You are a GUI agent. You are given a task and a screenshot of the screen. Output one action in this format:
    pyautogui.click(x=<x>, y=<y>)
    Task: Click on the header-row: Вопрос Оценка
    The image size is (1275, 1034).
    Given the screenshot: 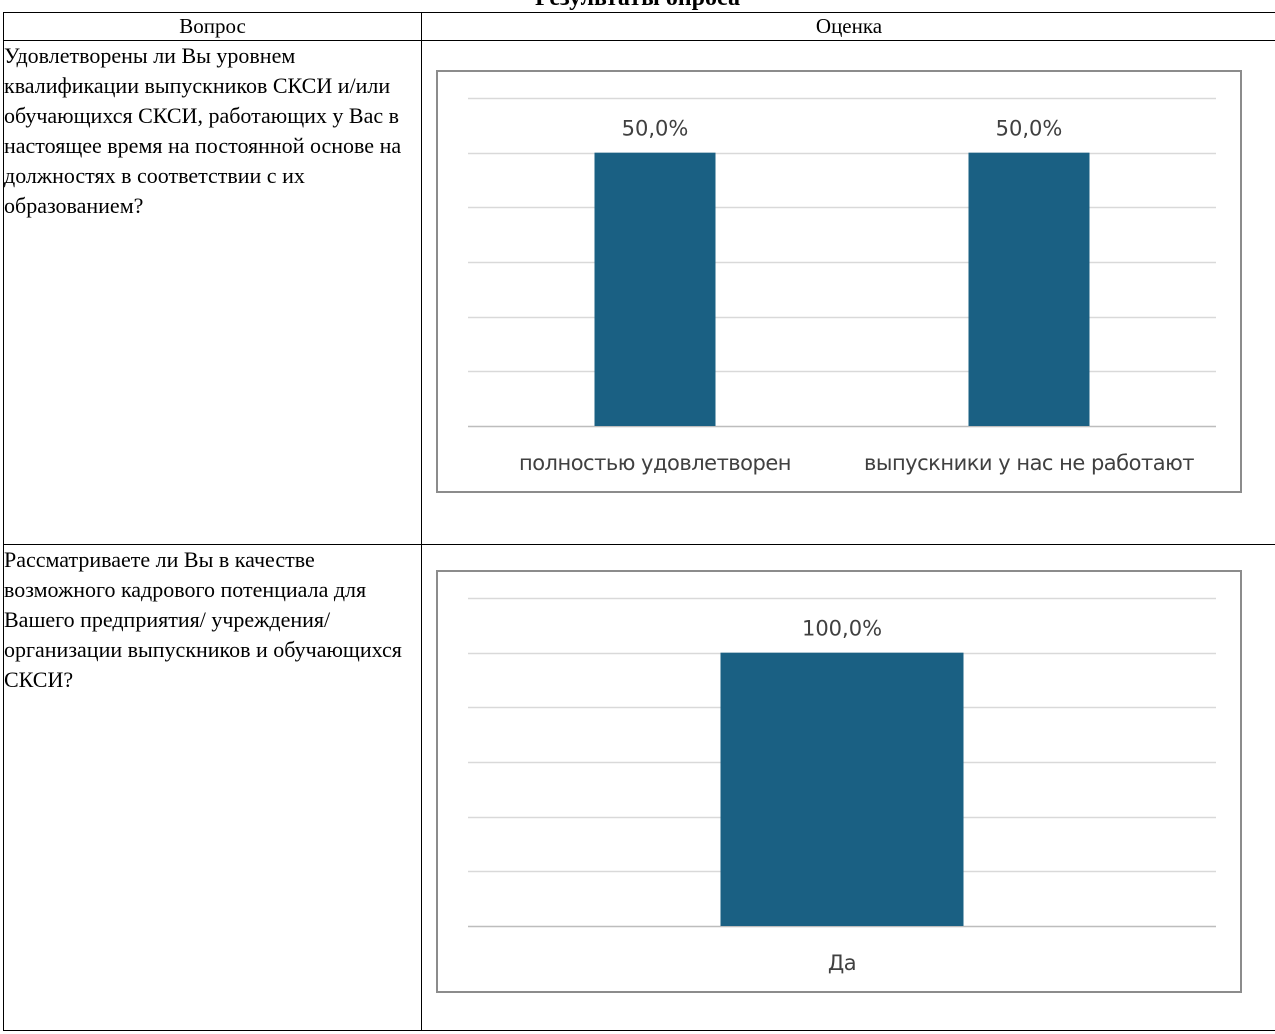 What is the action you would take?
    pyautogui.click(x=639, y=26)
    